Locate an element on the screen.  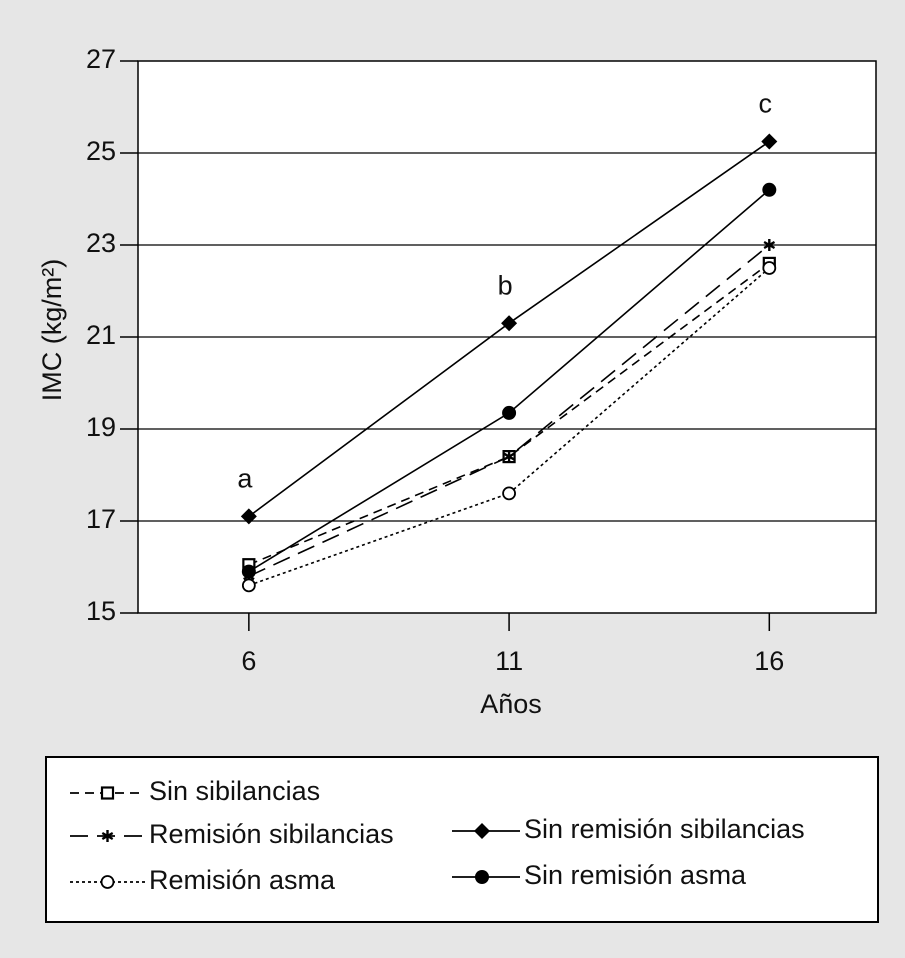
y-tick-label: 25 is located at coordinates (101, 151).